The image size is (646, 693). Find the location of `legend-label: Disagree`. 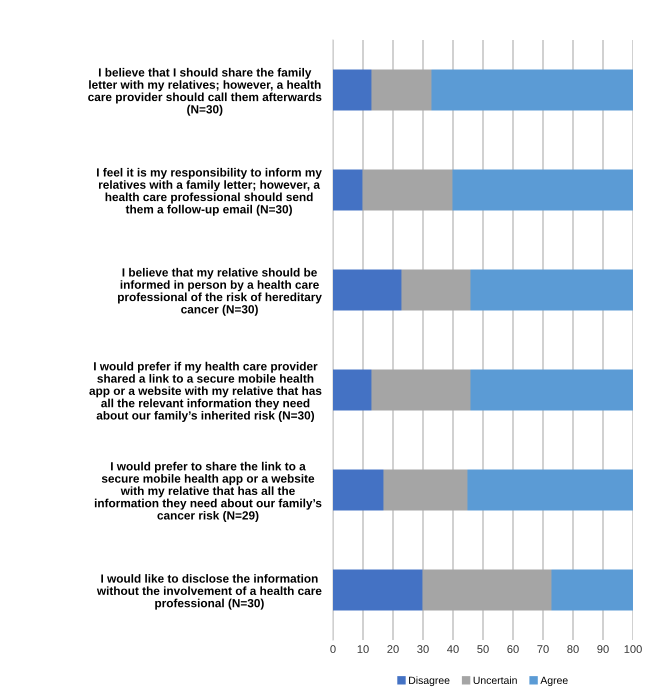

legend-label: Disagree is located at coordinates (429, 681).